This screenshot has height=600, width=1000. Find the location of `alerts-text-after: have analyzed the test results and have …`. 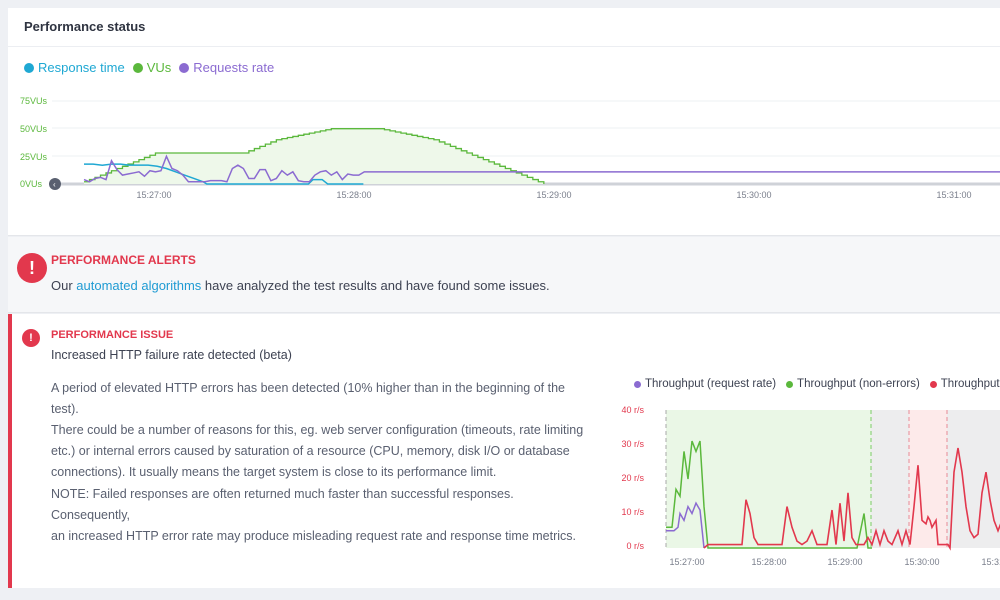

alerts-text-after: have analyzed the test results and have … is located at coordinates (375, 285).